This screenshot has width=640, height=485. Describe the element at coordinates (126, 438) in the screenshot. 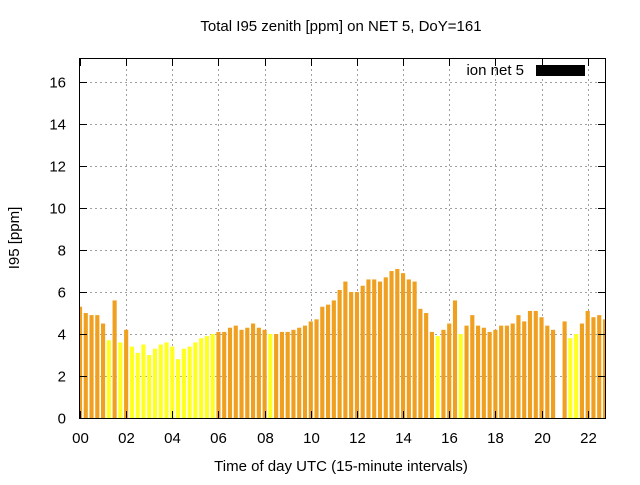

I see `x-tick-label: 02` at that location.